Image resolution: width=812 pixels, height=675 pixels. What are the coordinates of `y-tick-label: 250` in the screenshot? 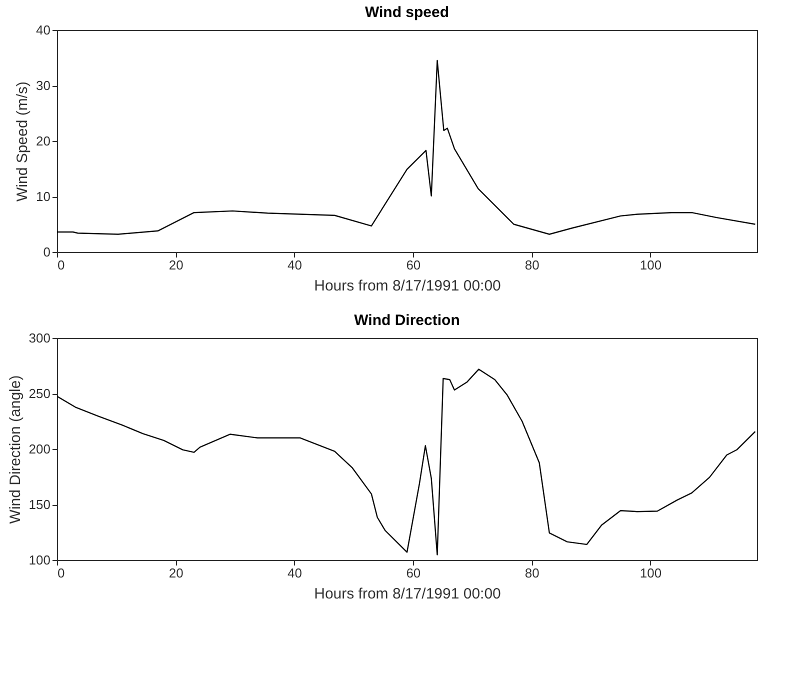 It's located at (39, 393).